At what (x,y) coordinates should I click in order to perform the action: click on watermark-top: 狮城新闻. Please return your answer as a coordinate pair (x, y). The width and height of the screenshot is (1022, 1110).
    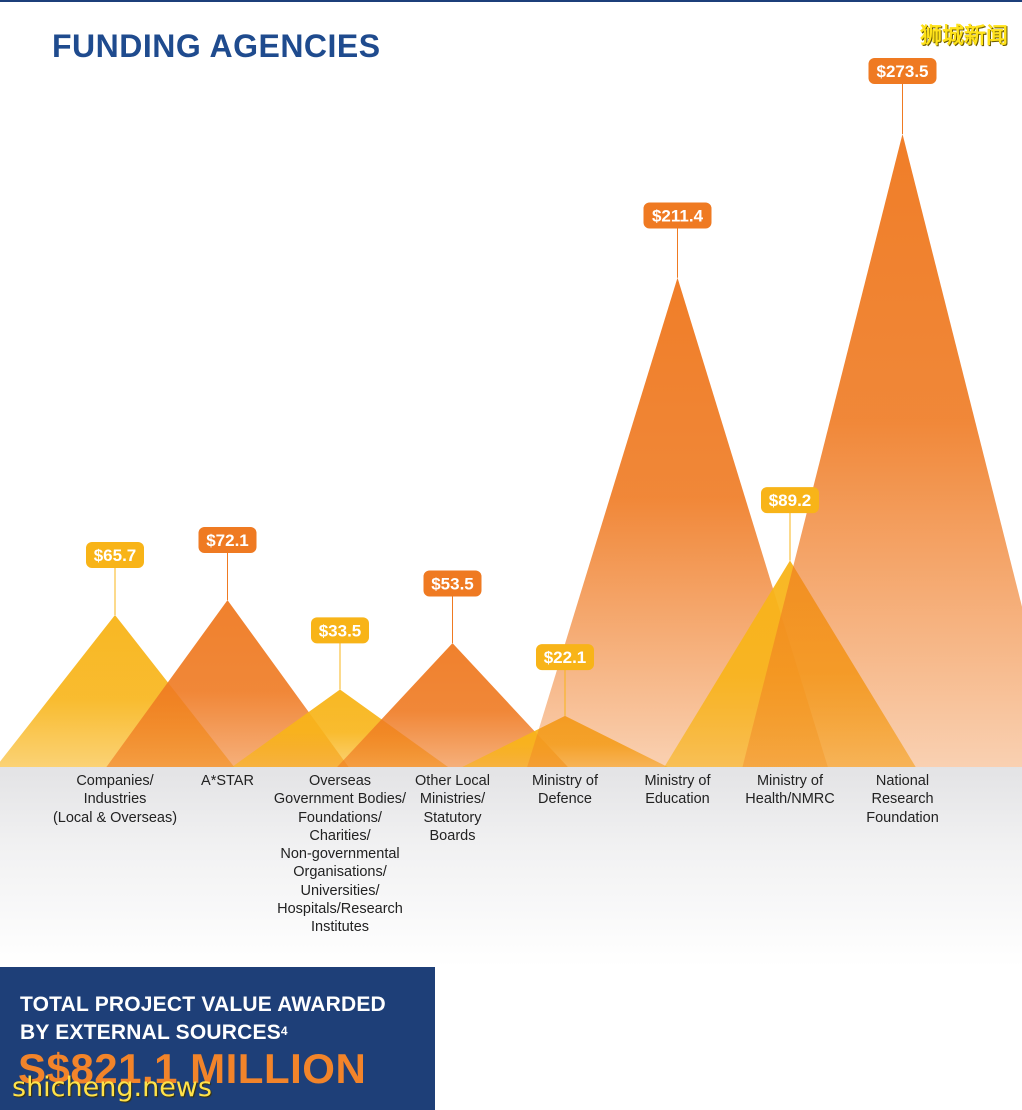
    Looking at the image, I should click on (963, 36).